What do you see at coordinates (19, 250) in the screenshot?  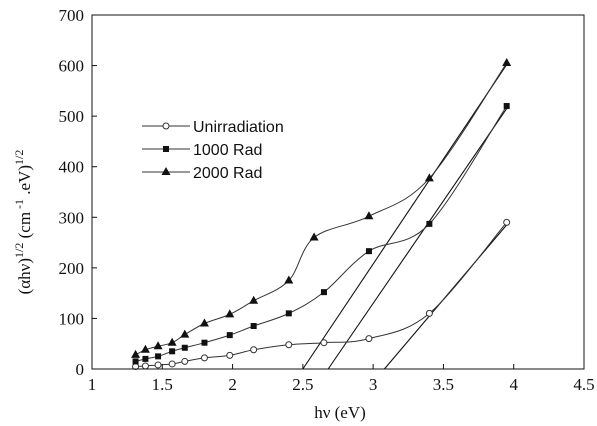 I see `y-axis-title-exp1: 1/2` at bounding box center [19, 250].